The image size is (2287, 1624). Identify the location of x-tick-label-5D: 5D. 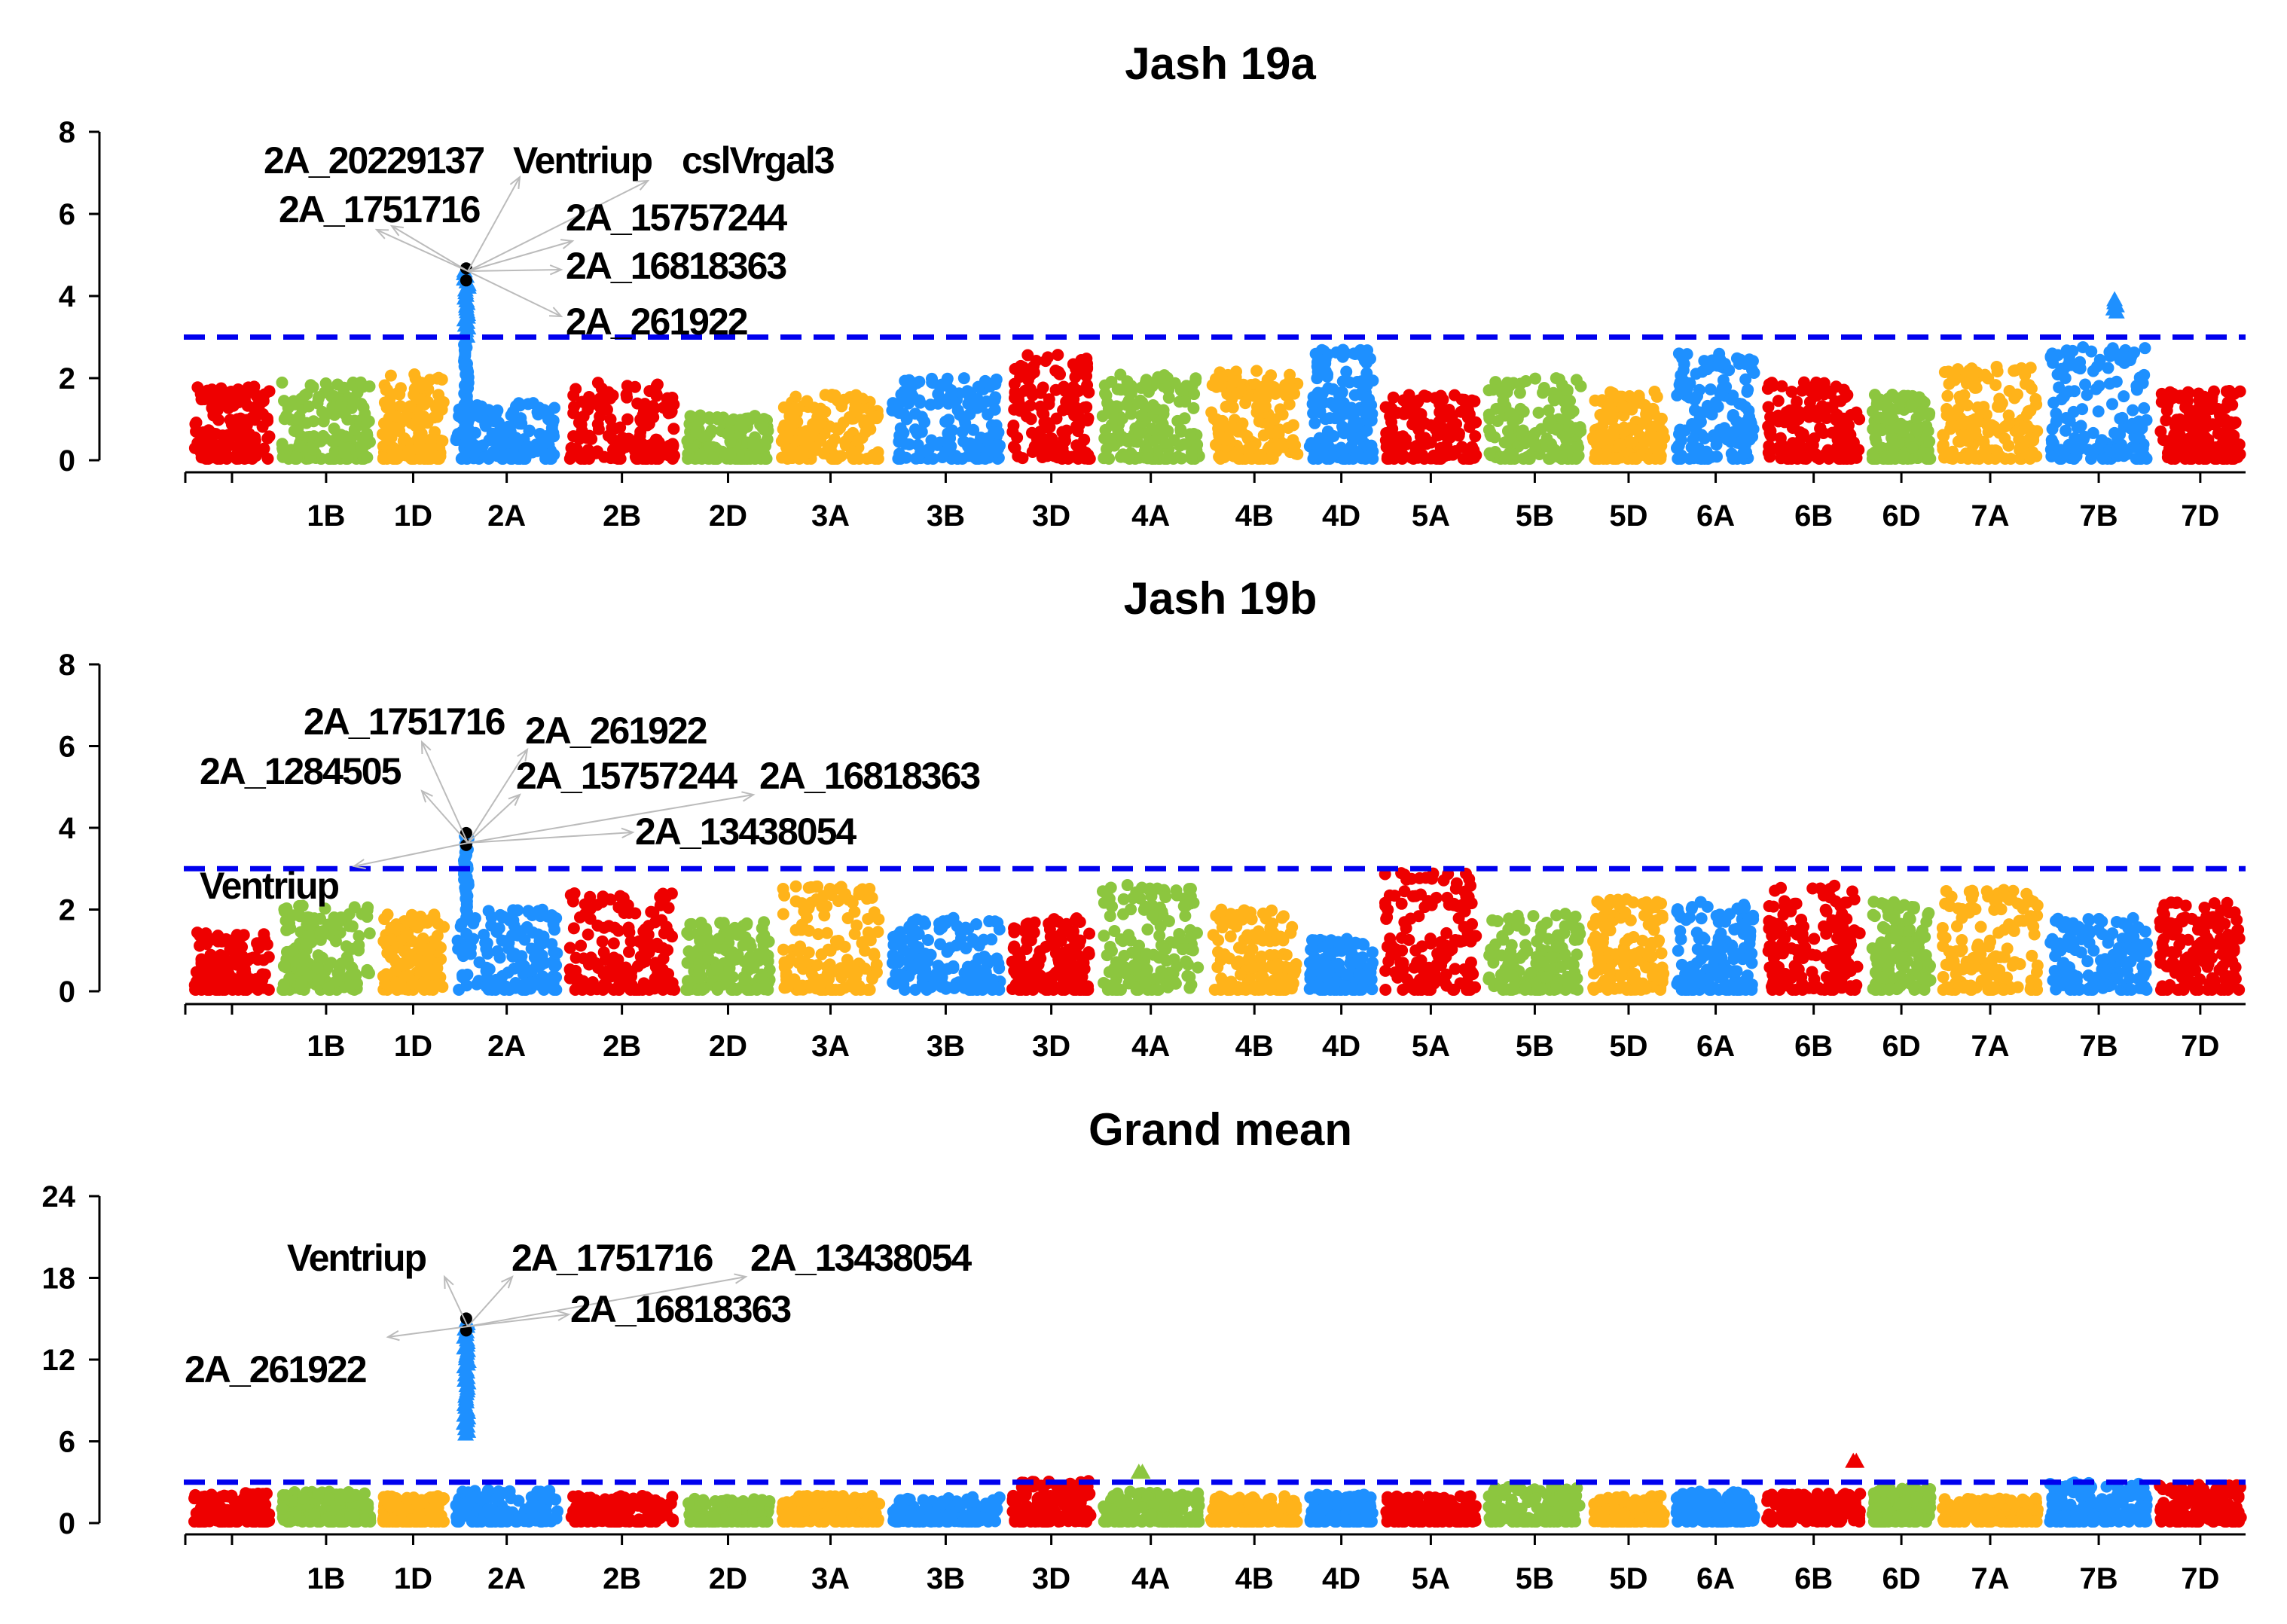
(1628, 516).